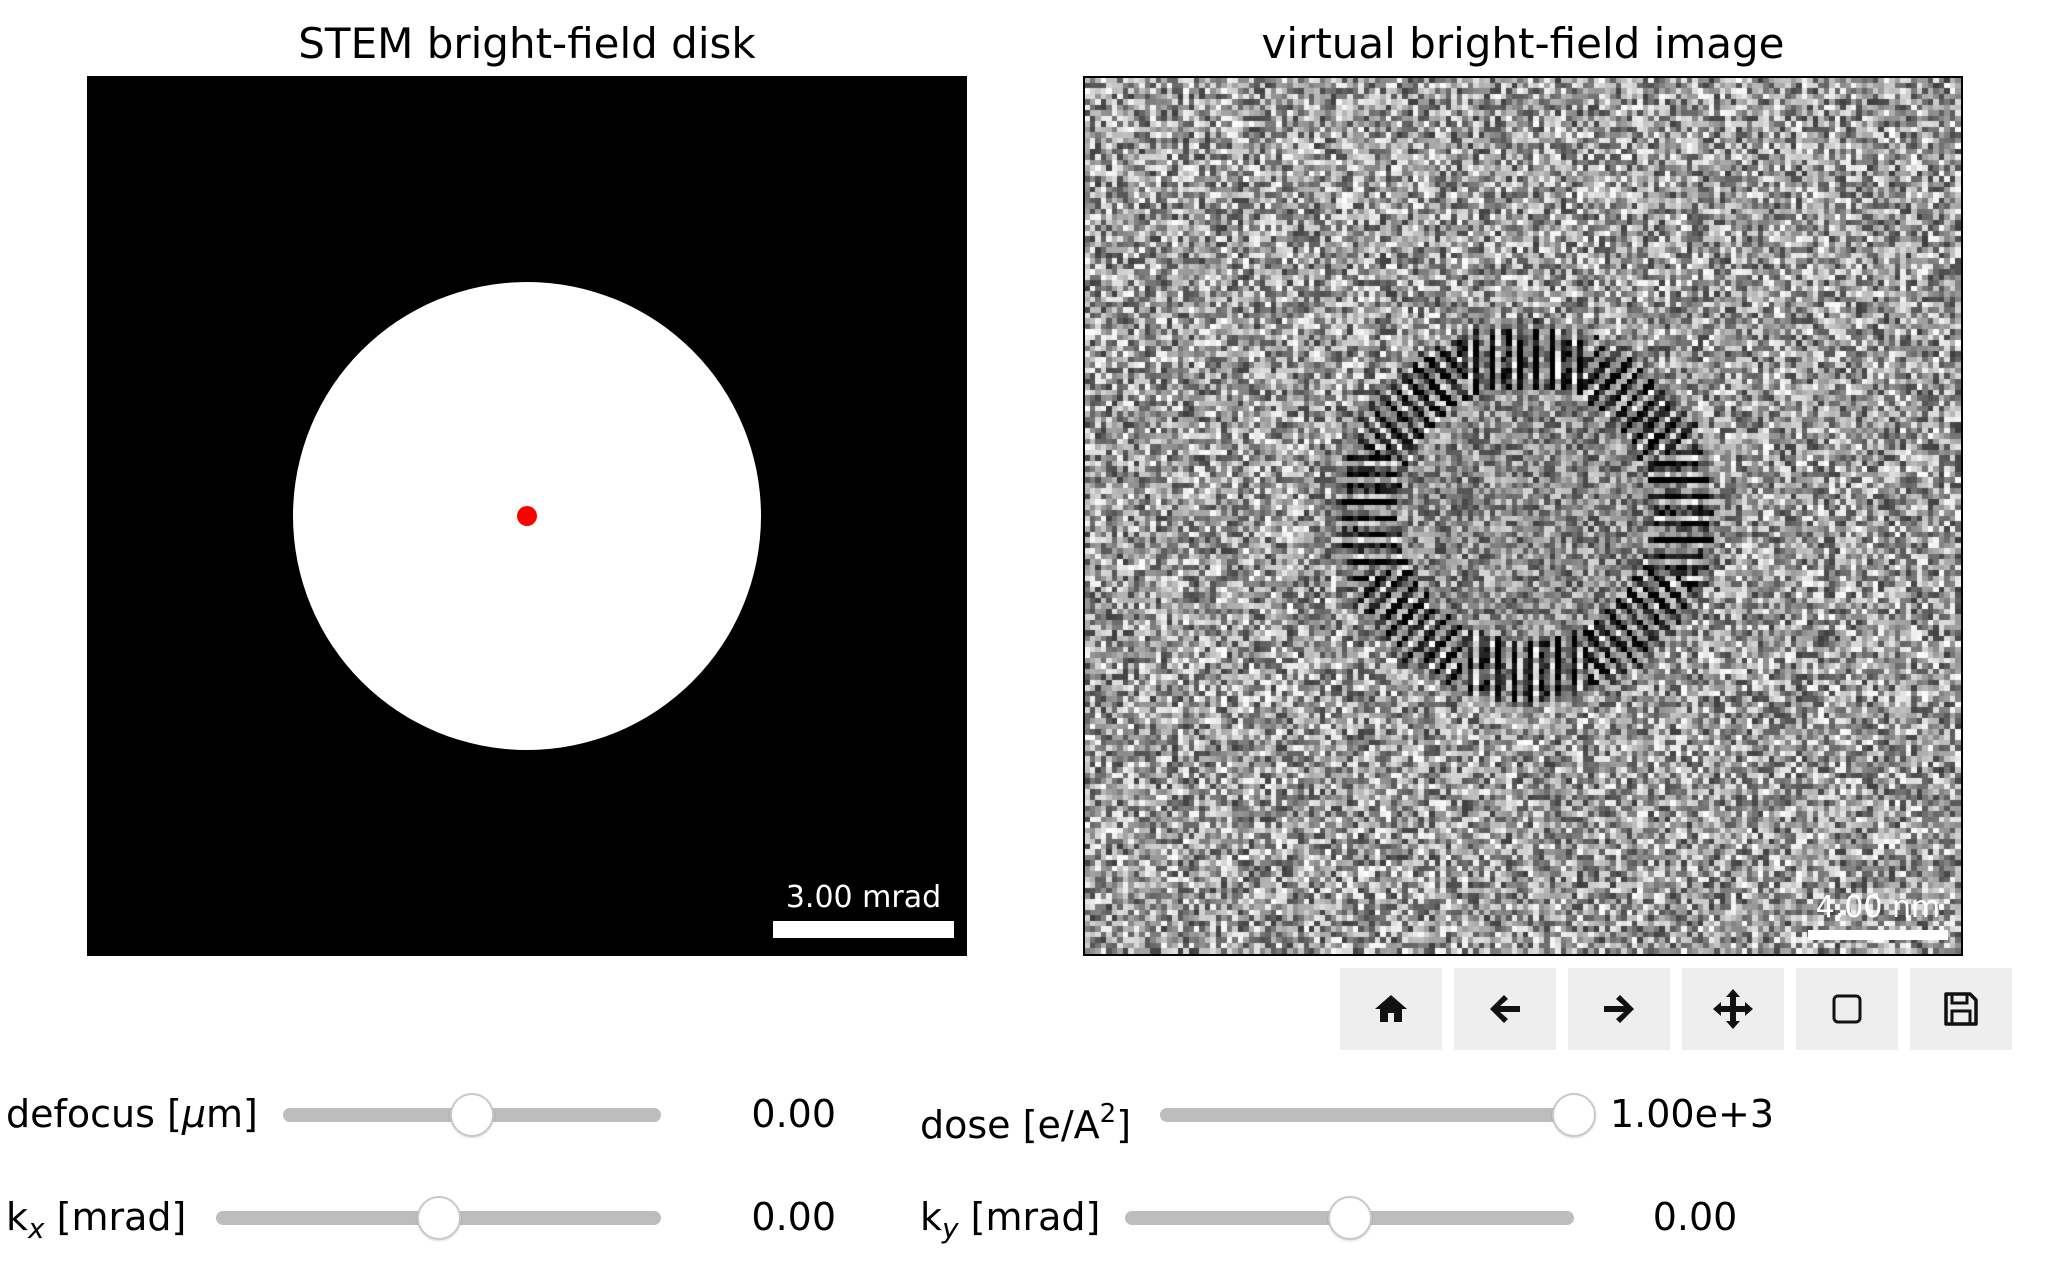  I want to click on forward-button, so click(1619, 1009).